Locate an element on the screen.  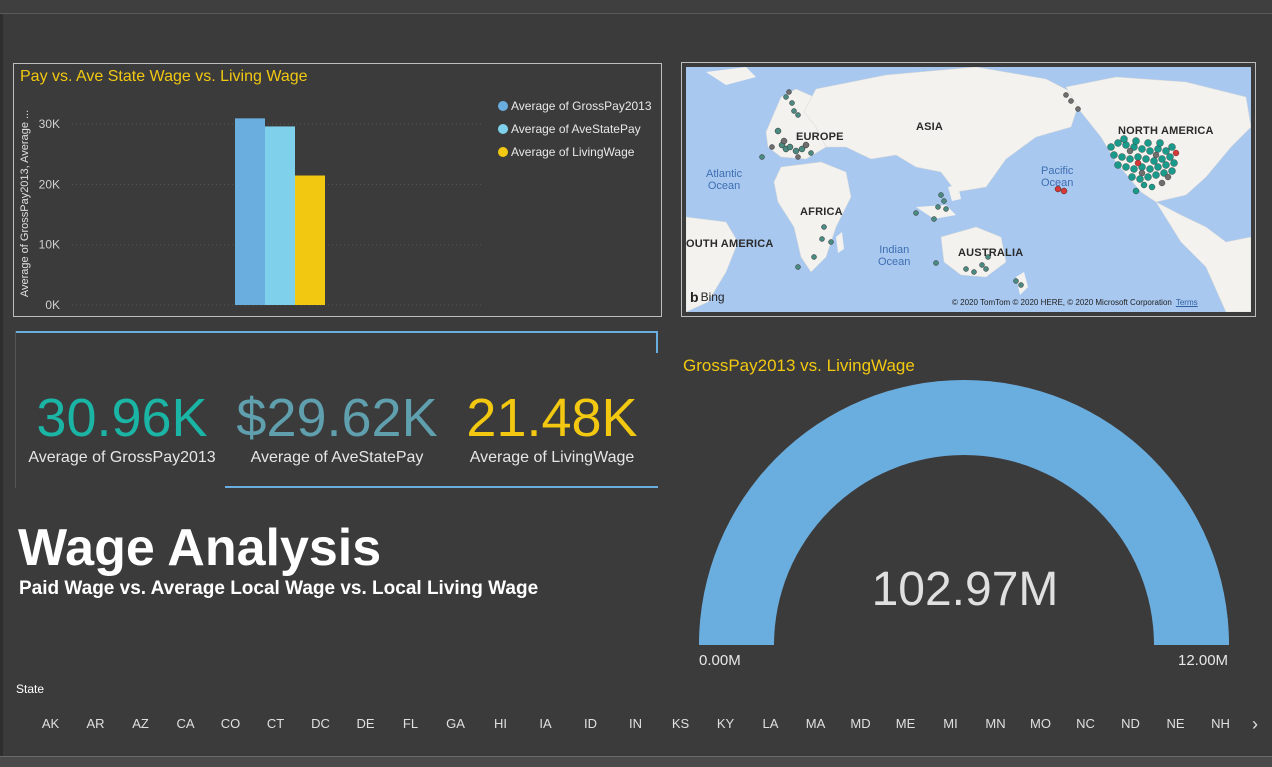
slicer-item-nd: ND is located at coordinates (1130, 723).